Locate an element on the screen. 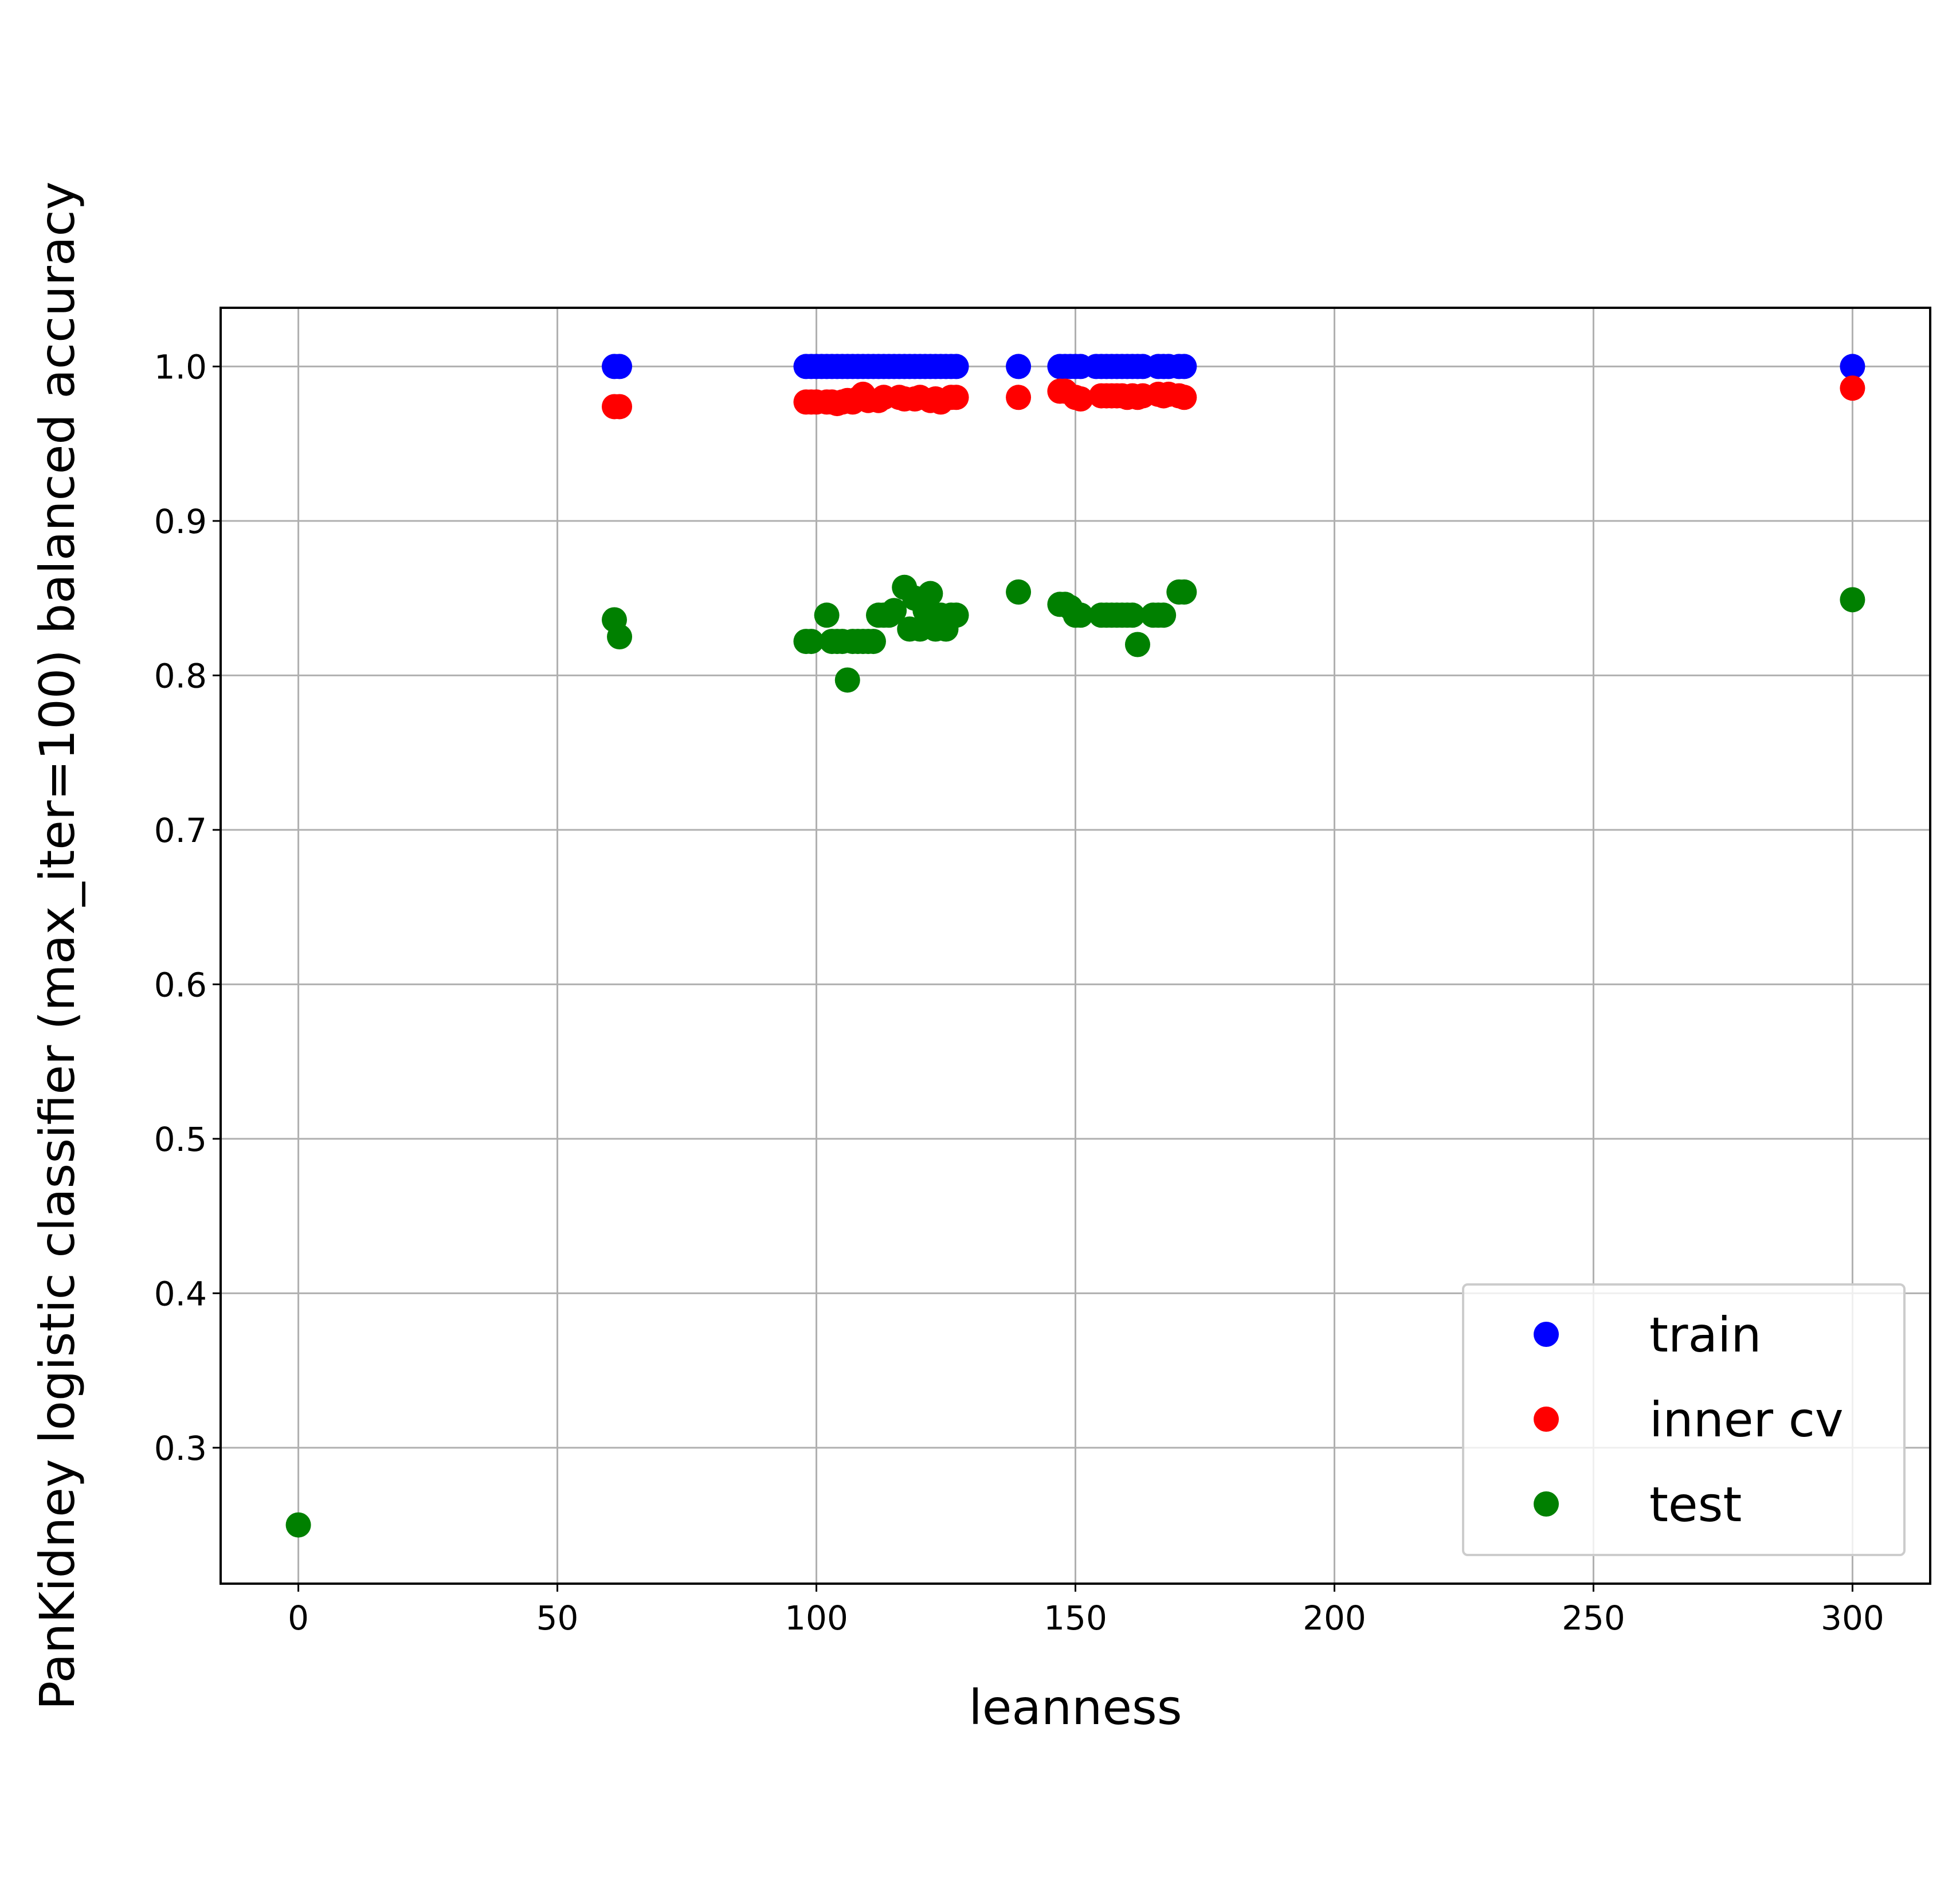  x-tick-label: 100 is located at coordinates (816, 1618).